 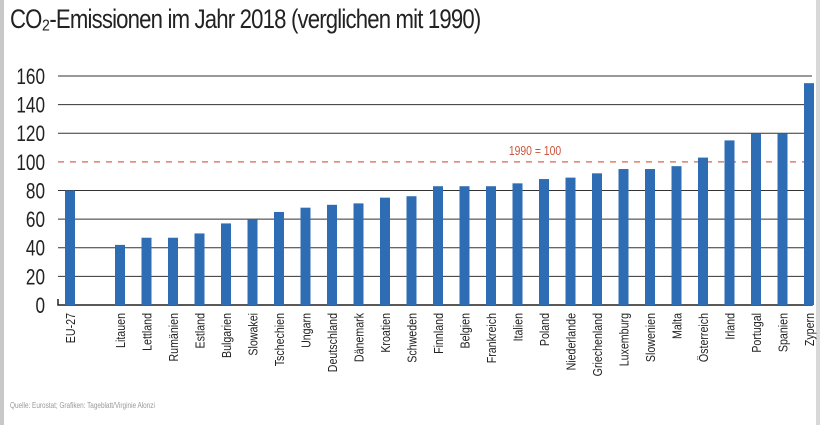 What do you see at coordinates (385, 333) in the screenshot?
I see `x-tick-label: Kroatien` at bounding box center [385, 333].